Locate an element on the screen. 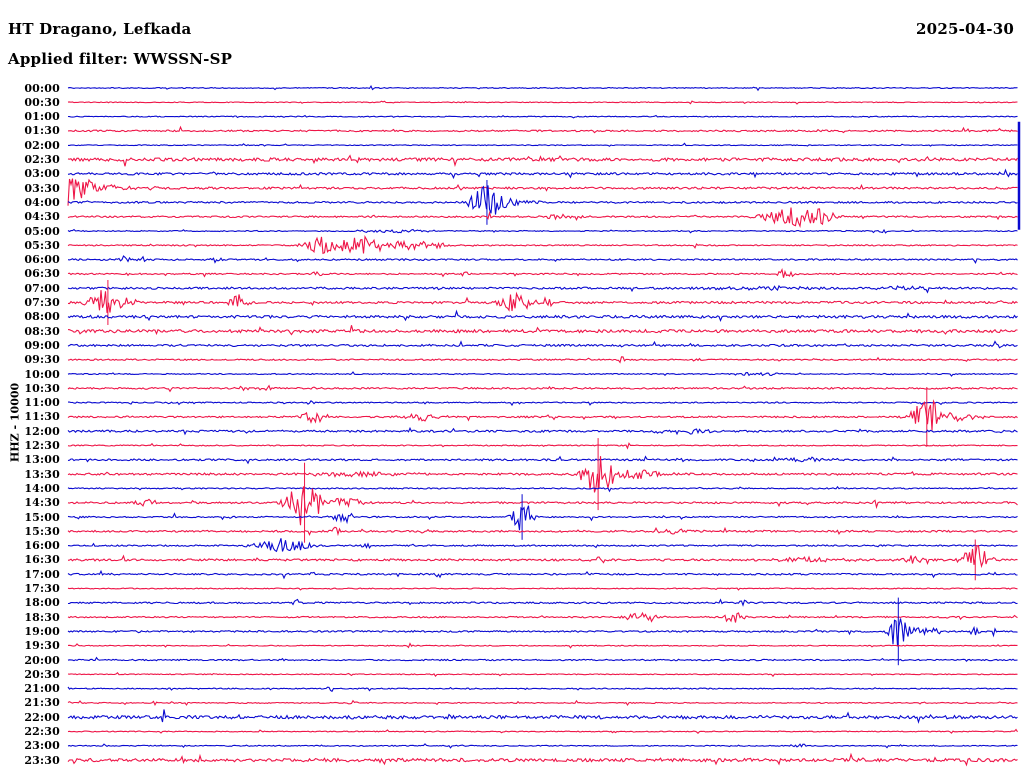 This screenshot has height=780, width=1024. time-label: 13:30 is located at coordinates (42, 474).